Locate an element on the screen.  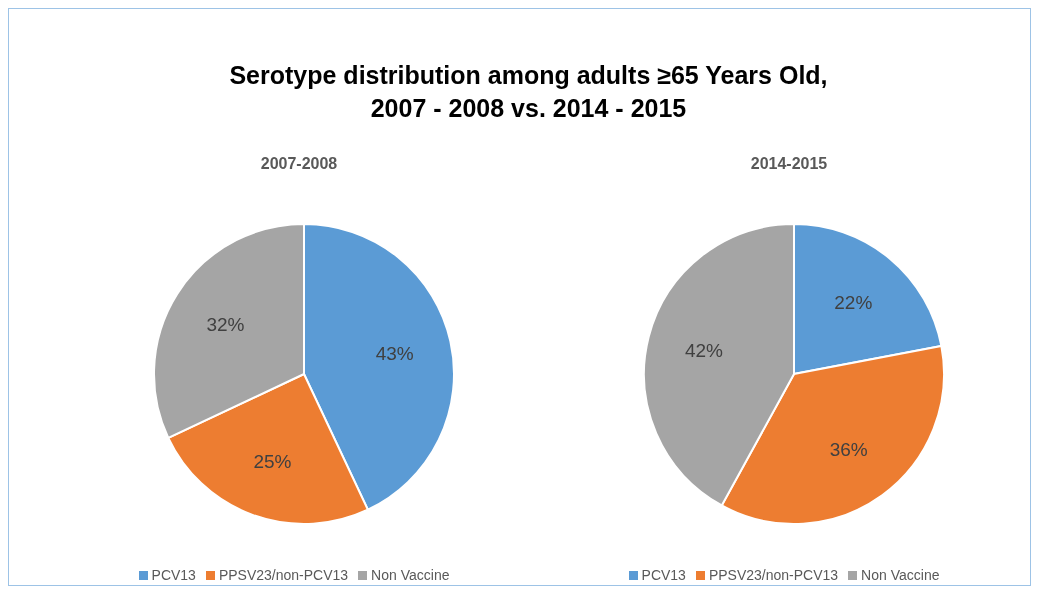
text: Serotype distribution among adults ≥65 Years Old, 2007 - 2008 vs. 2014 - 2015 is located at coordinates (528, 92).